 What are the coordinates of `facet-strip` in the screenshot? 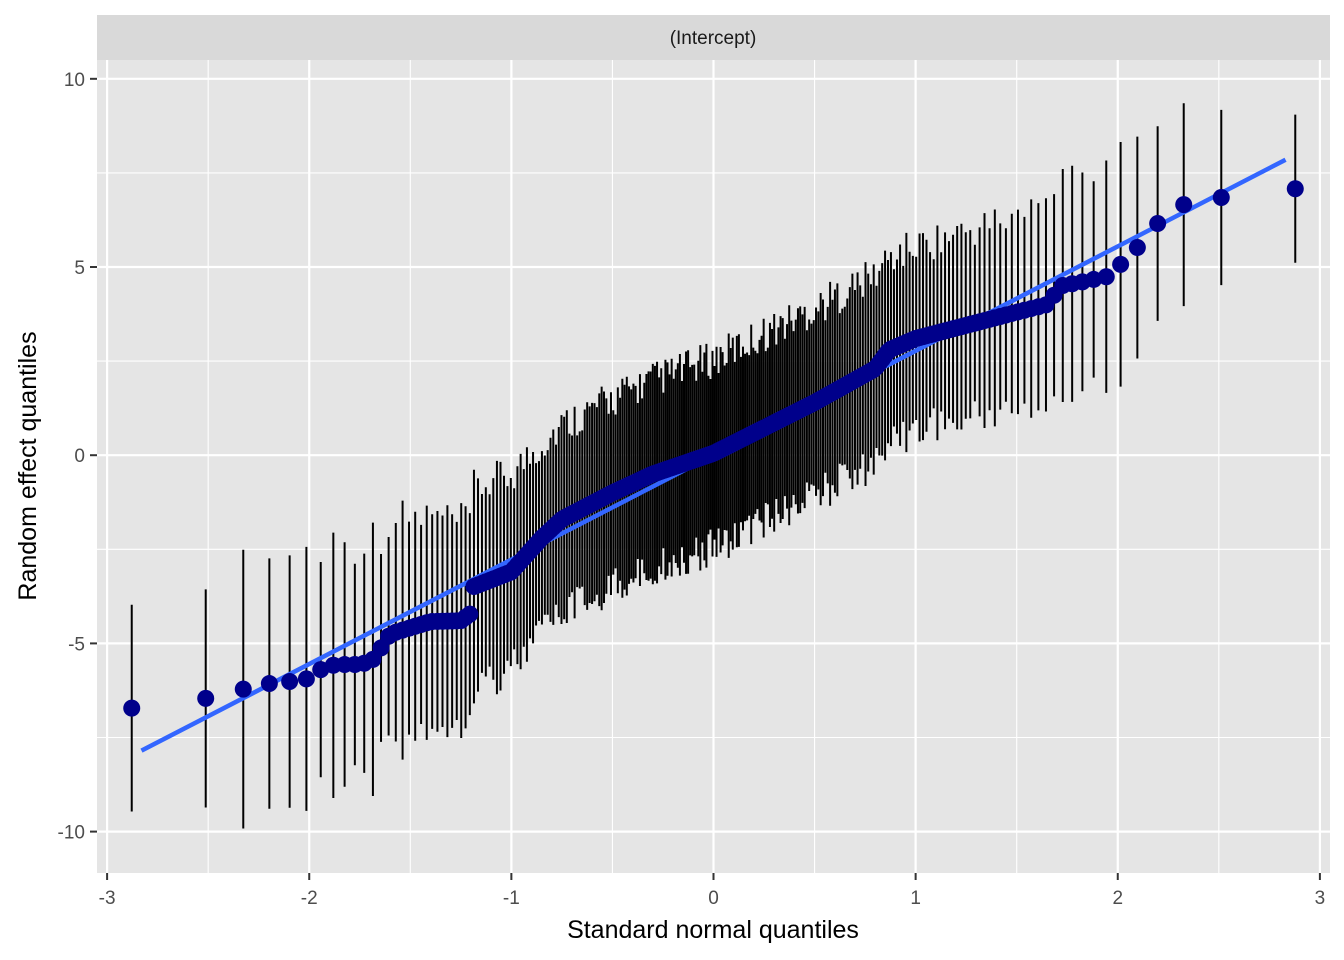 It's located at (713, 37).